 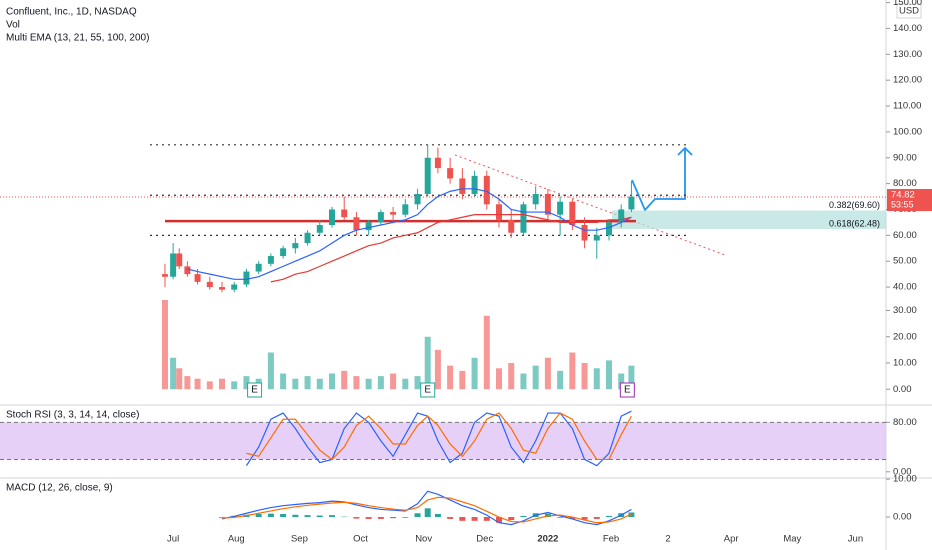 I want to click on y-tick-label: 110.00, so click(x=907, y=106).